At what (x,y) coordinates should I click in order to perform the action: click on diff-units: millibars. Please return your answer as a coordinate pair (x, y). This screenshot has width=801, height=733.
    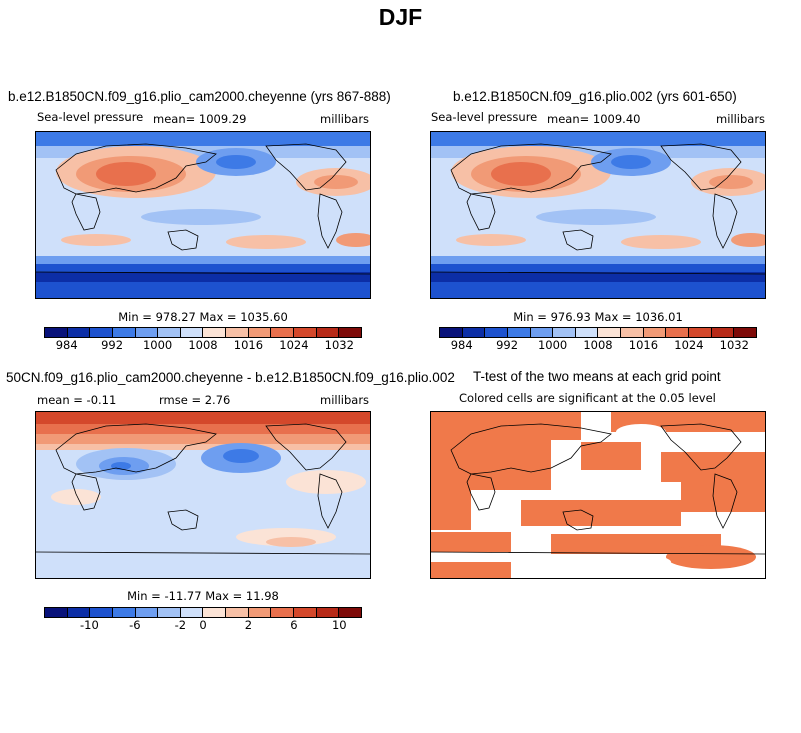
    Looking at the image, I should click on (345, 400).